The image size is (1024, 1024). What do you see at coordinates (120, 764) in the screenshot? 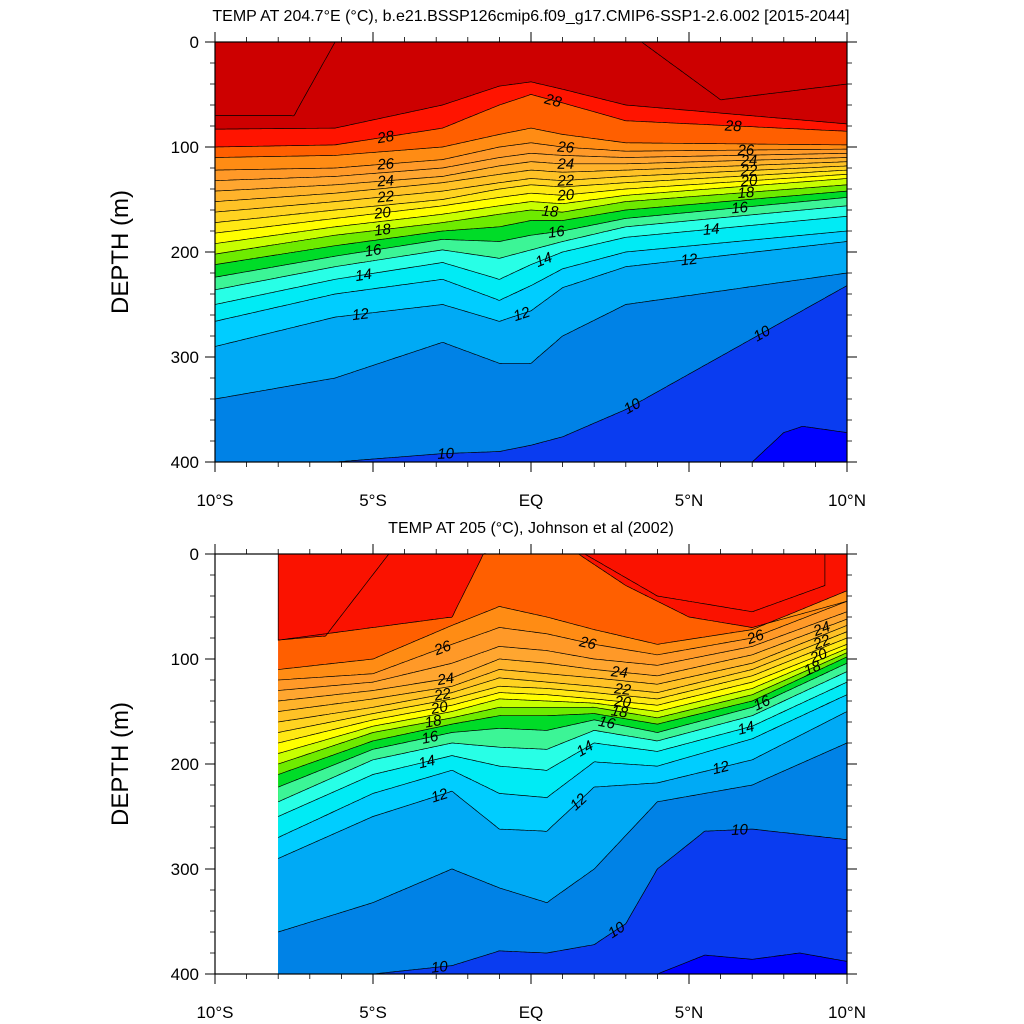
I see `bottom-y-axis-label: DEPTH (m)` at bounding box center [120, 764].